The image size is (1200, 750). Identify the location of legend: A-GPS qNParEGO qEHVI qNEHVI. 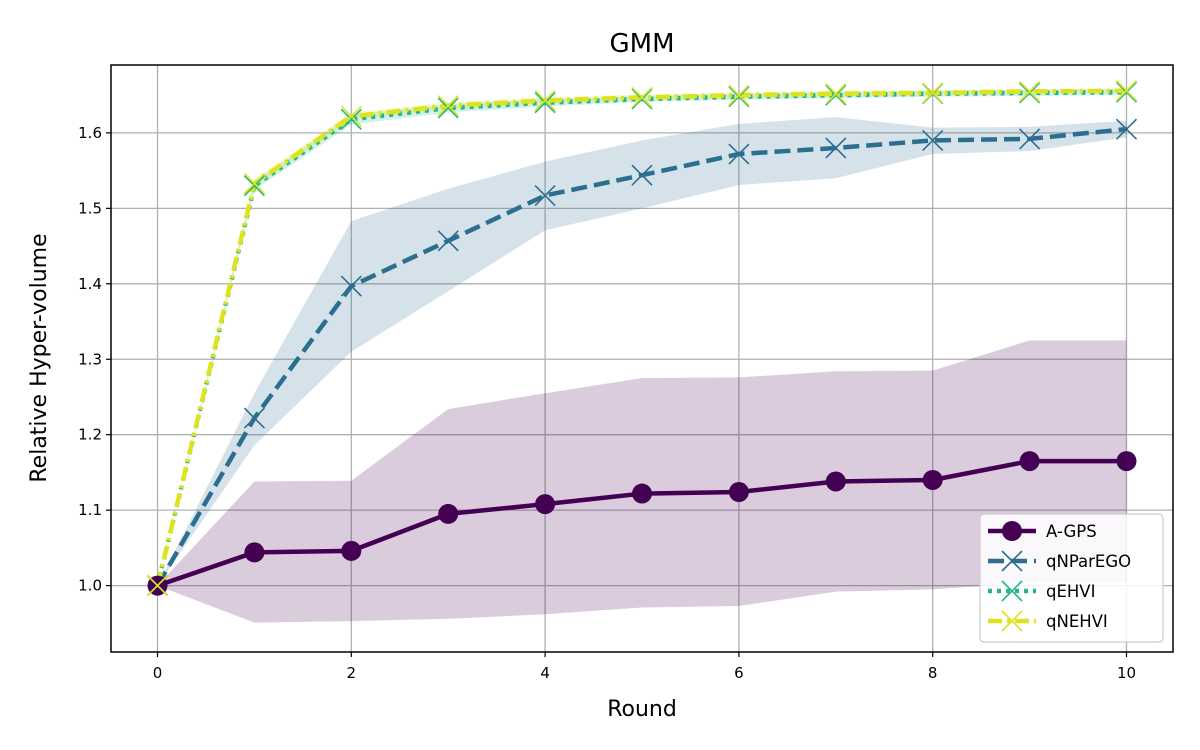
(1071, 578).